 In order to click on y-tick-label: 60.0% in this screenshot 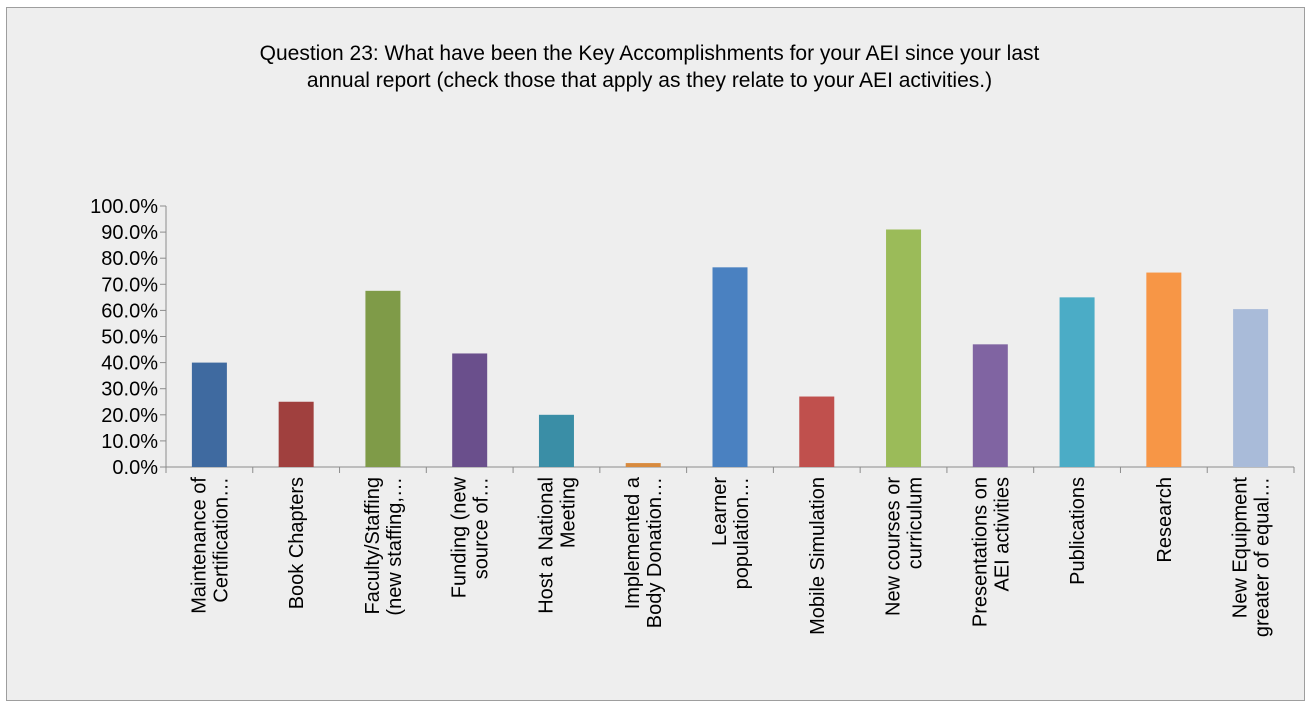, I will do `click(129, 311)`.